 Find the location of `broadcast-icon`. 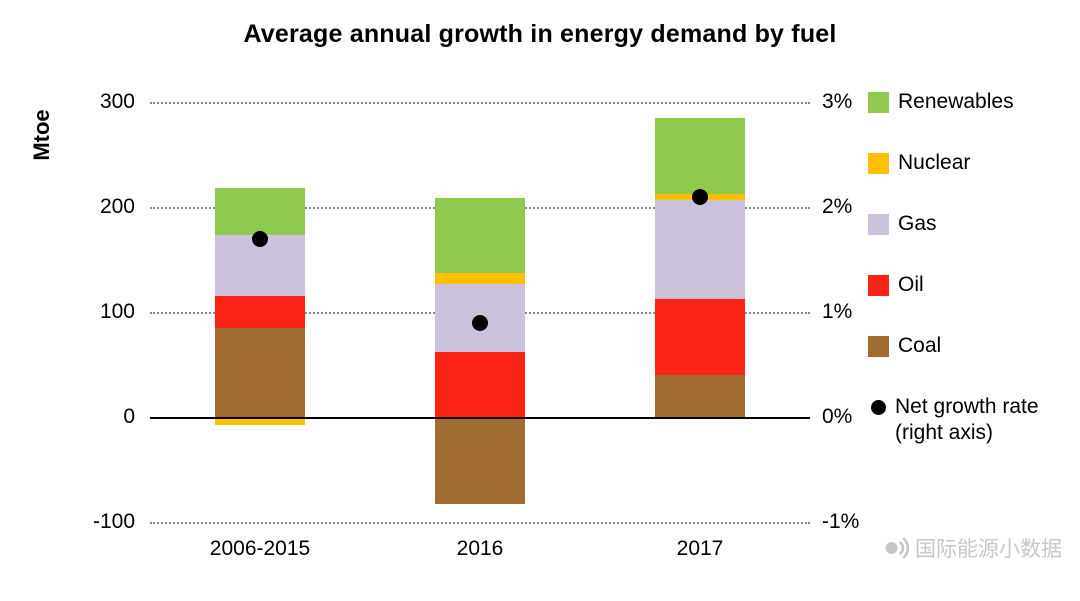

broadcast-icon is located at coordinates (897, 548).